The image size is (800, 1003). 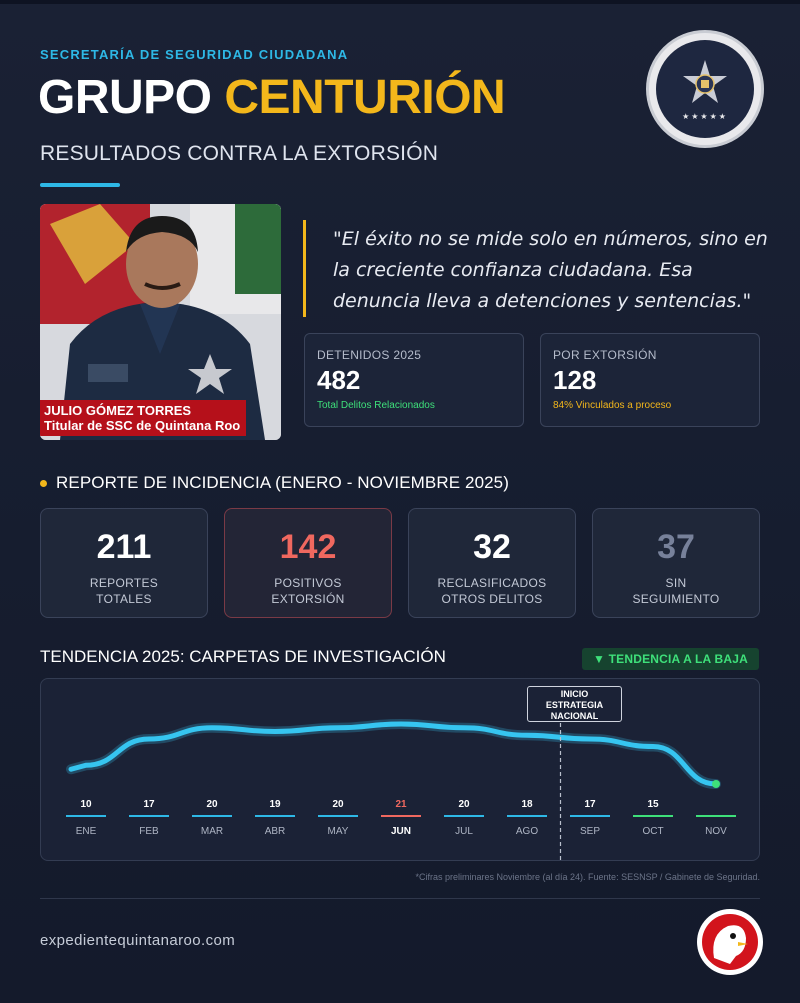 What do you see at coordinates (676, 583) in the screenshot?
I see `metric-label-line1: SIN` at bounding box center [676, 583].